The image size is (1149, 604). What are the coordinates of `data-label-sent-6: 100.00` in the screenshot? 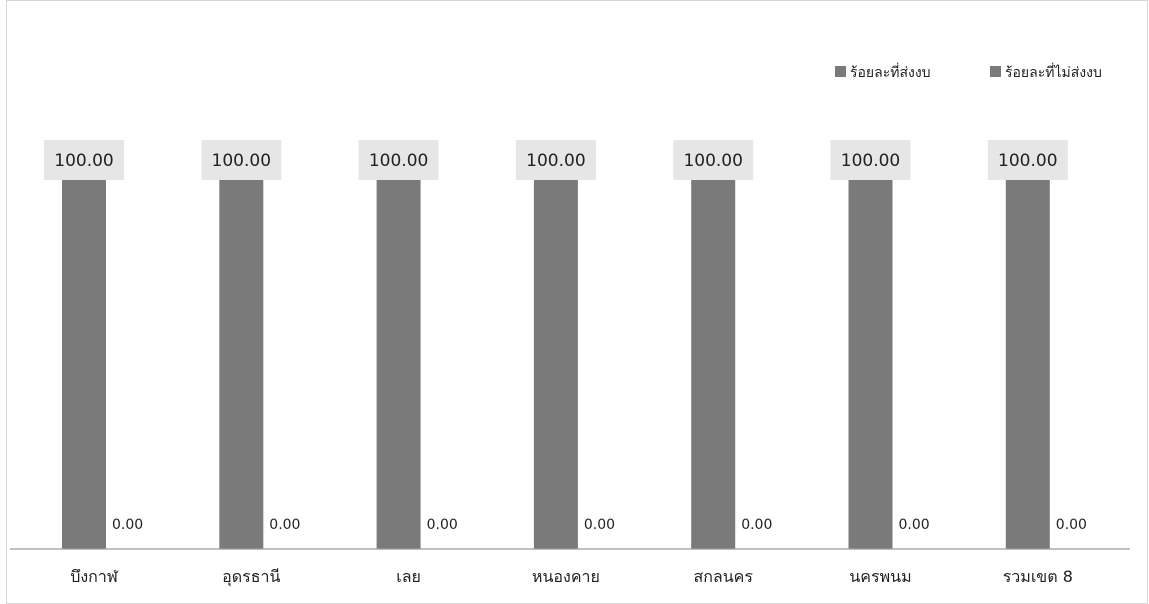 It's located at (1027, 161).